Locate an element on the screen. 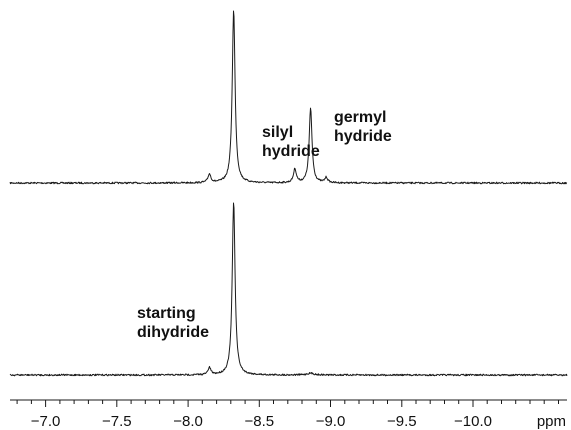 The image size is (571, 430). x-tick-label: −7.5 is located at coordinates (117, 421).